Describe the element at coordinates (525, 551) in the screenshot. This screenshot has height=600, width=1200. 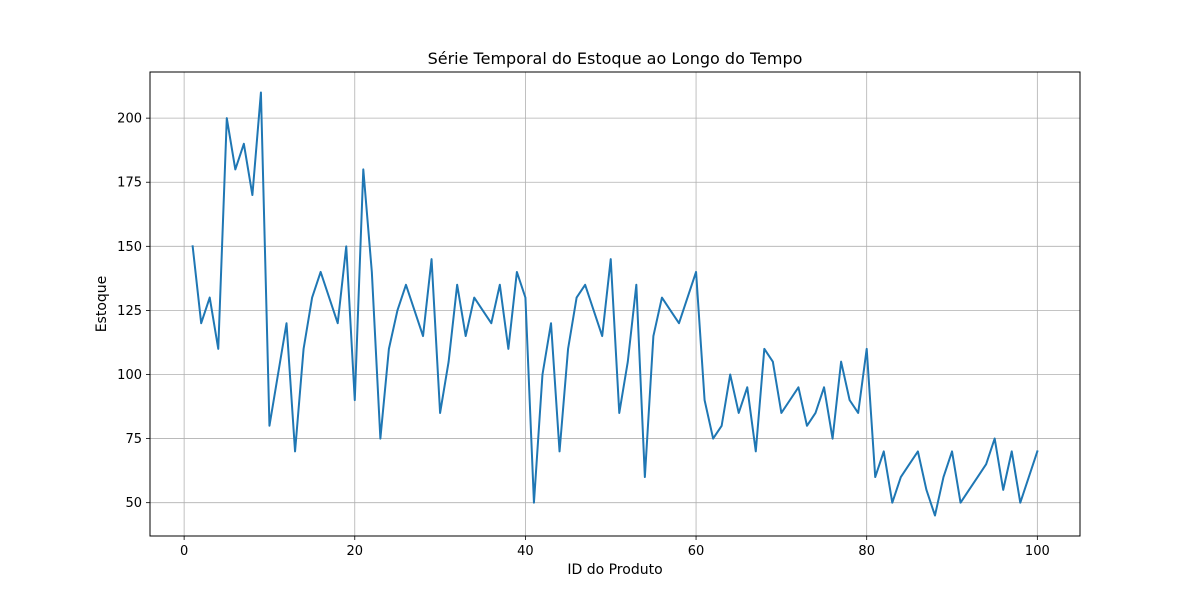
I see `x-tick-label: 40` at that location.